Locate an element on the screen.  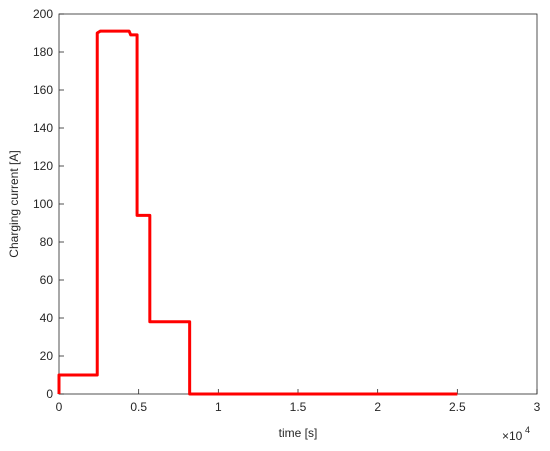
x-tick-label: 2.5 is located at coordinates (457, 407).